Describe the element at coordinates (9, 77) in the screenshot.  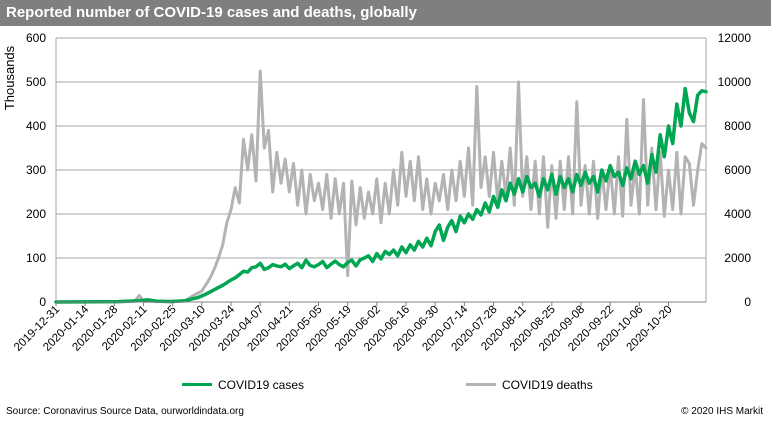
I see `y-axis-label: Thousands` at that location.